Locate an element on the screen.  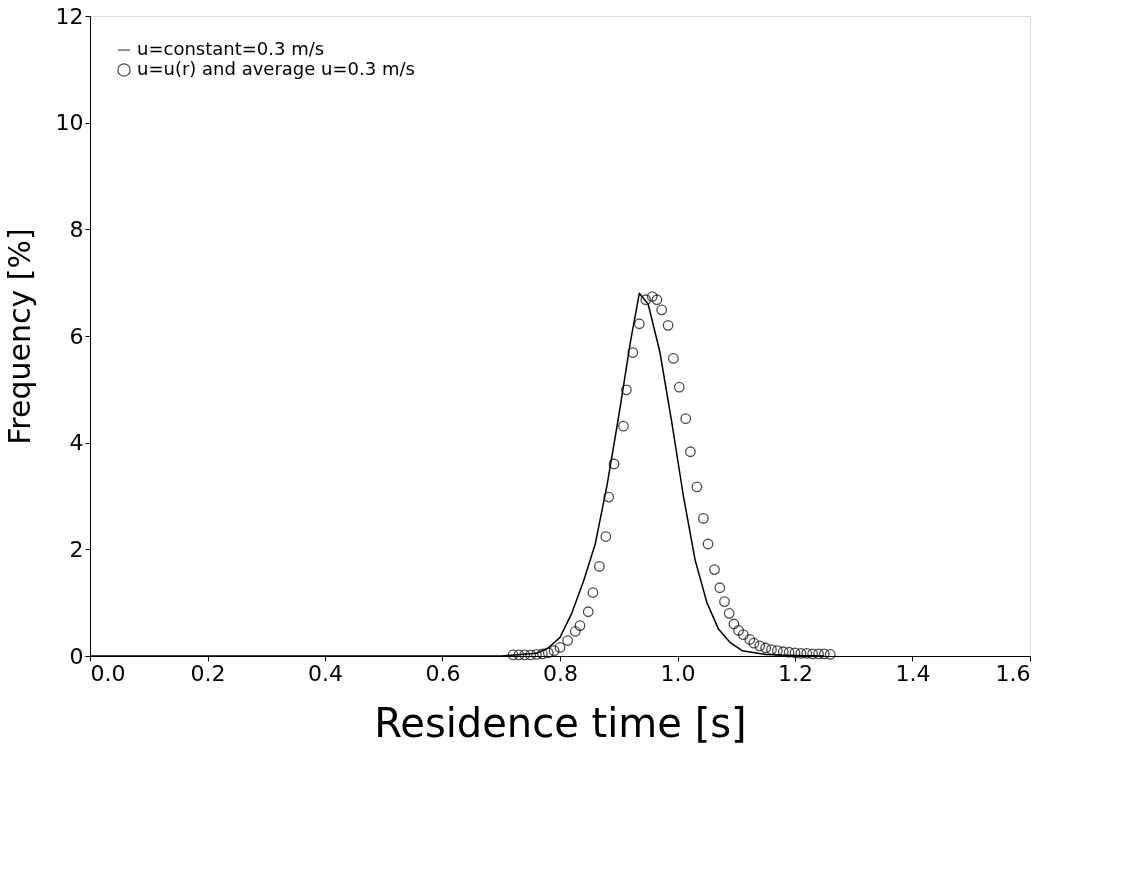
y-axis-title: Frequency [%] is located at coordinates (19, 336).